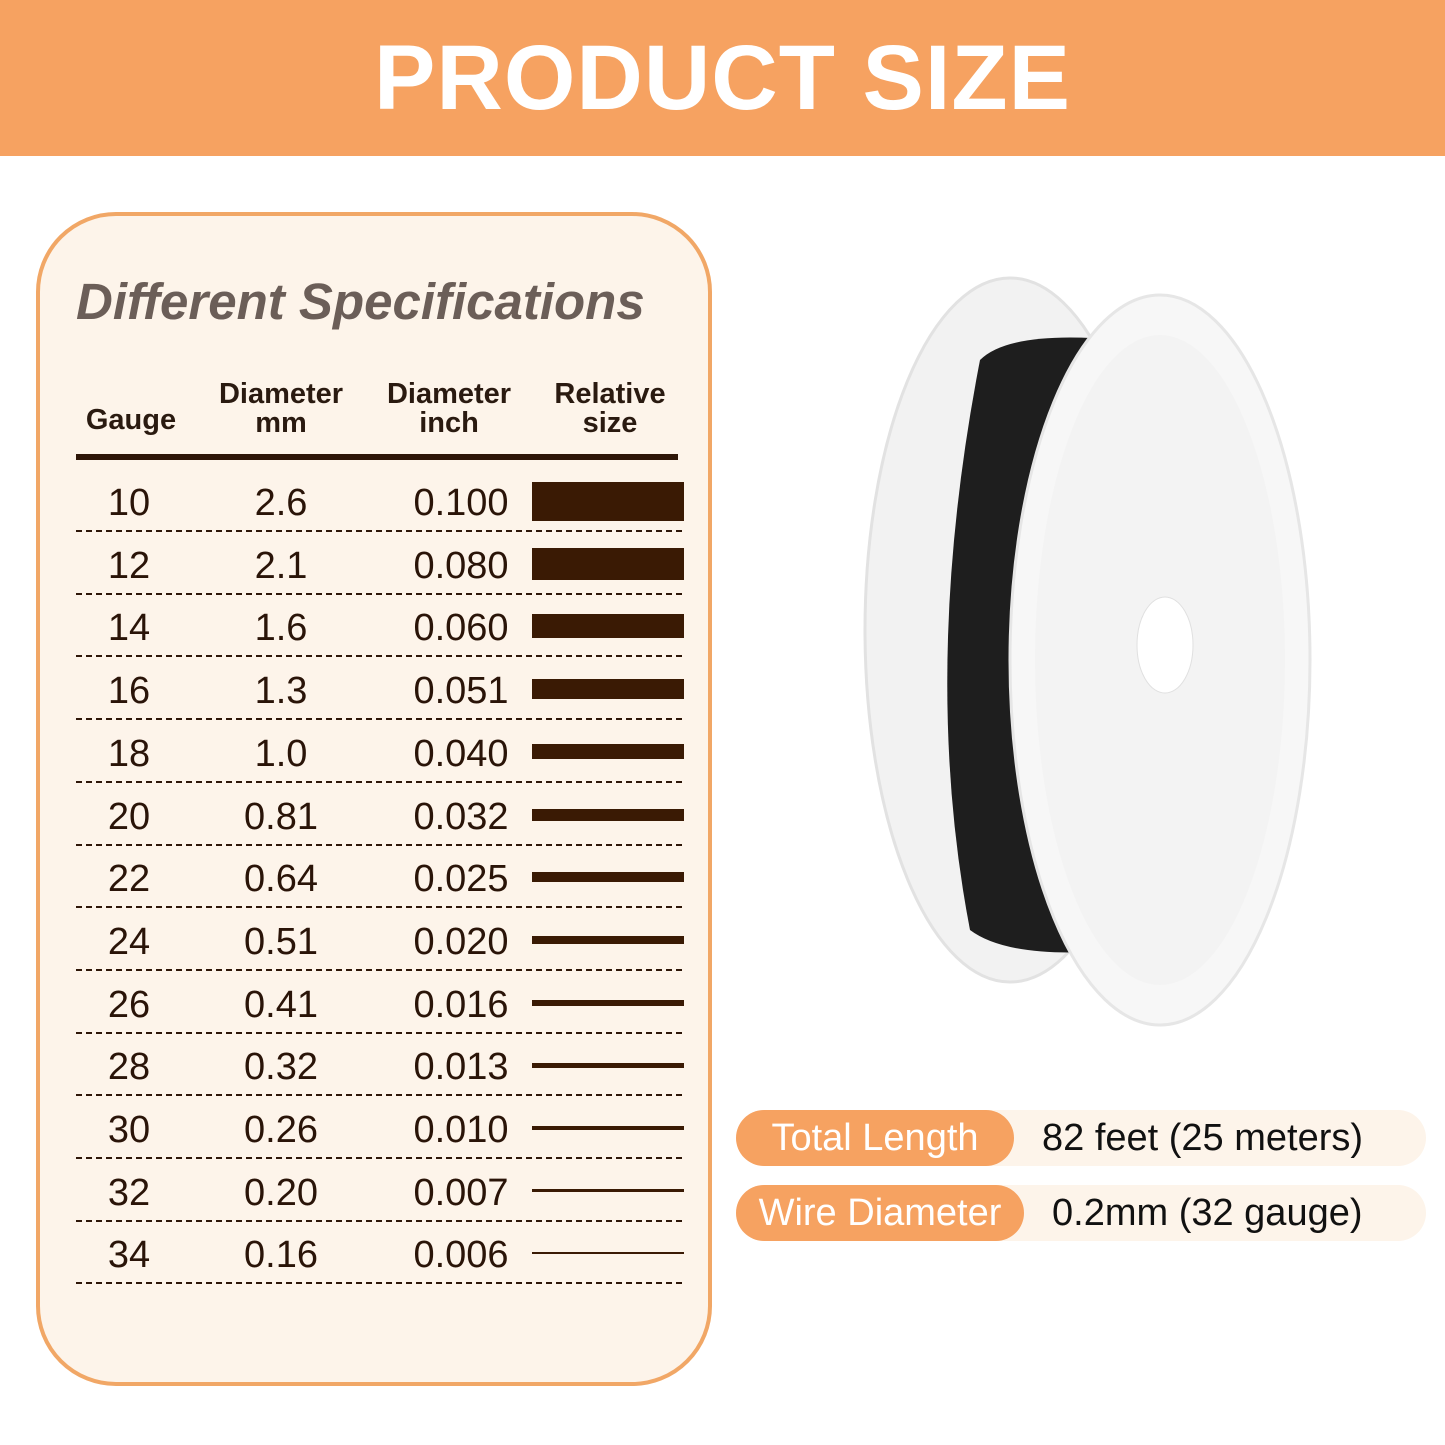 This screenshot has height=1445, width=1445. Describe the element at coordinates (129, 628) in the screenshot. I see `gauge-cell: 14` at that location.